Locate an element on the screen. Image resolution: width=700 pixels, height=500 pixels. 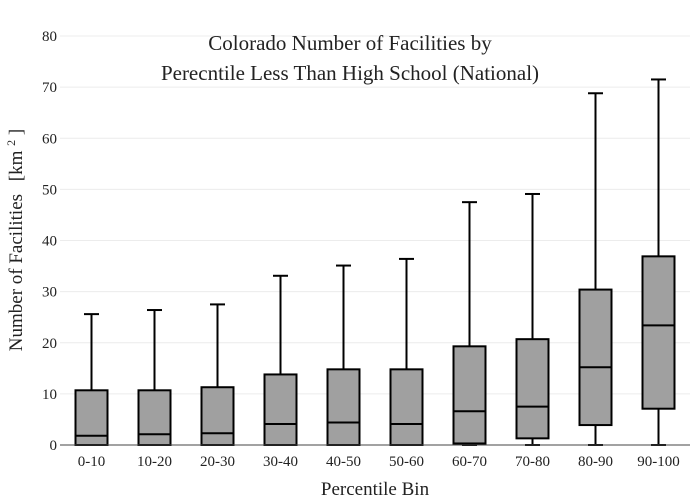
y-tick-label: 20 is located at coordinates (49, 344).